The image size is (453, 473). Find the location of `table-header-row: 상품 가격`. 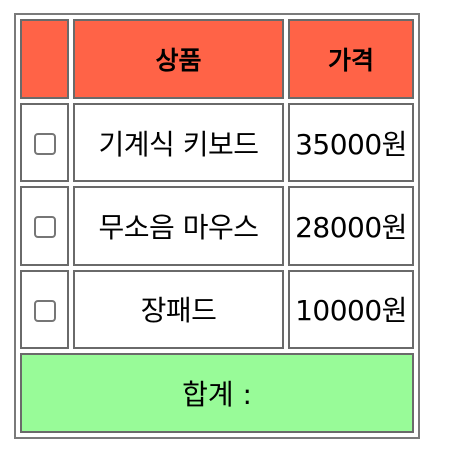

table-header-row: 상품 가격 is located at coordinates (217, 59).